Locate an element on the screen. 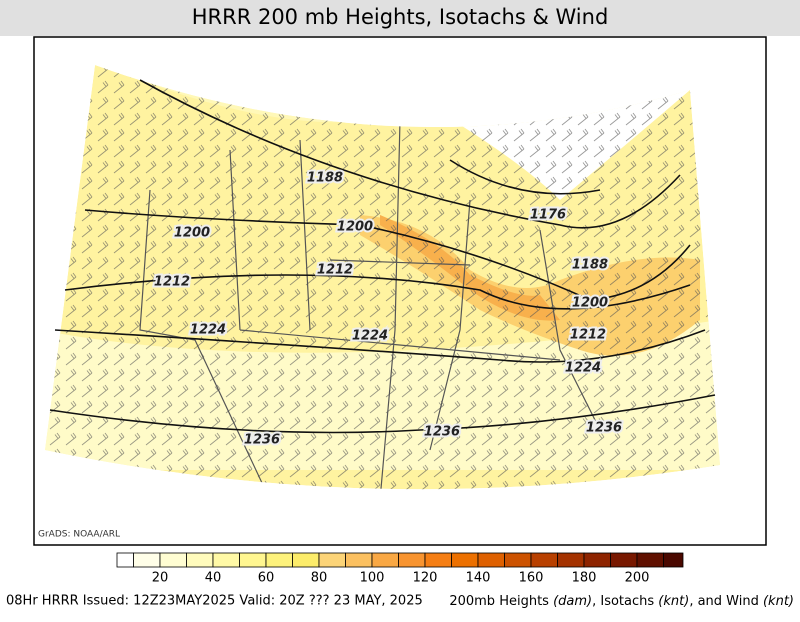 The image size is (800, 622). colorbar-label: 100 is located at coordinates (372, 578).